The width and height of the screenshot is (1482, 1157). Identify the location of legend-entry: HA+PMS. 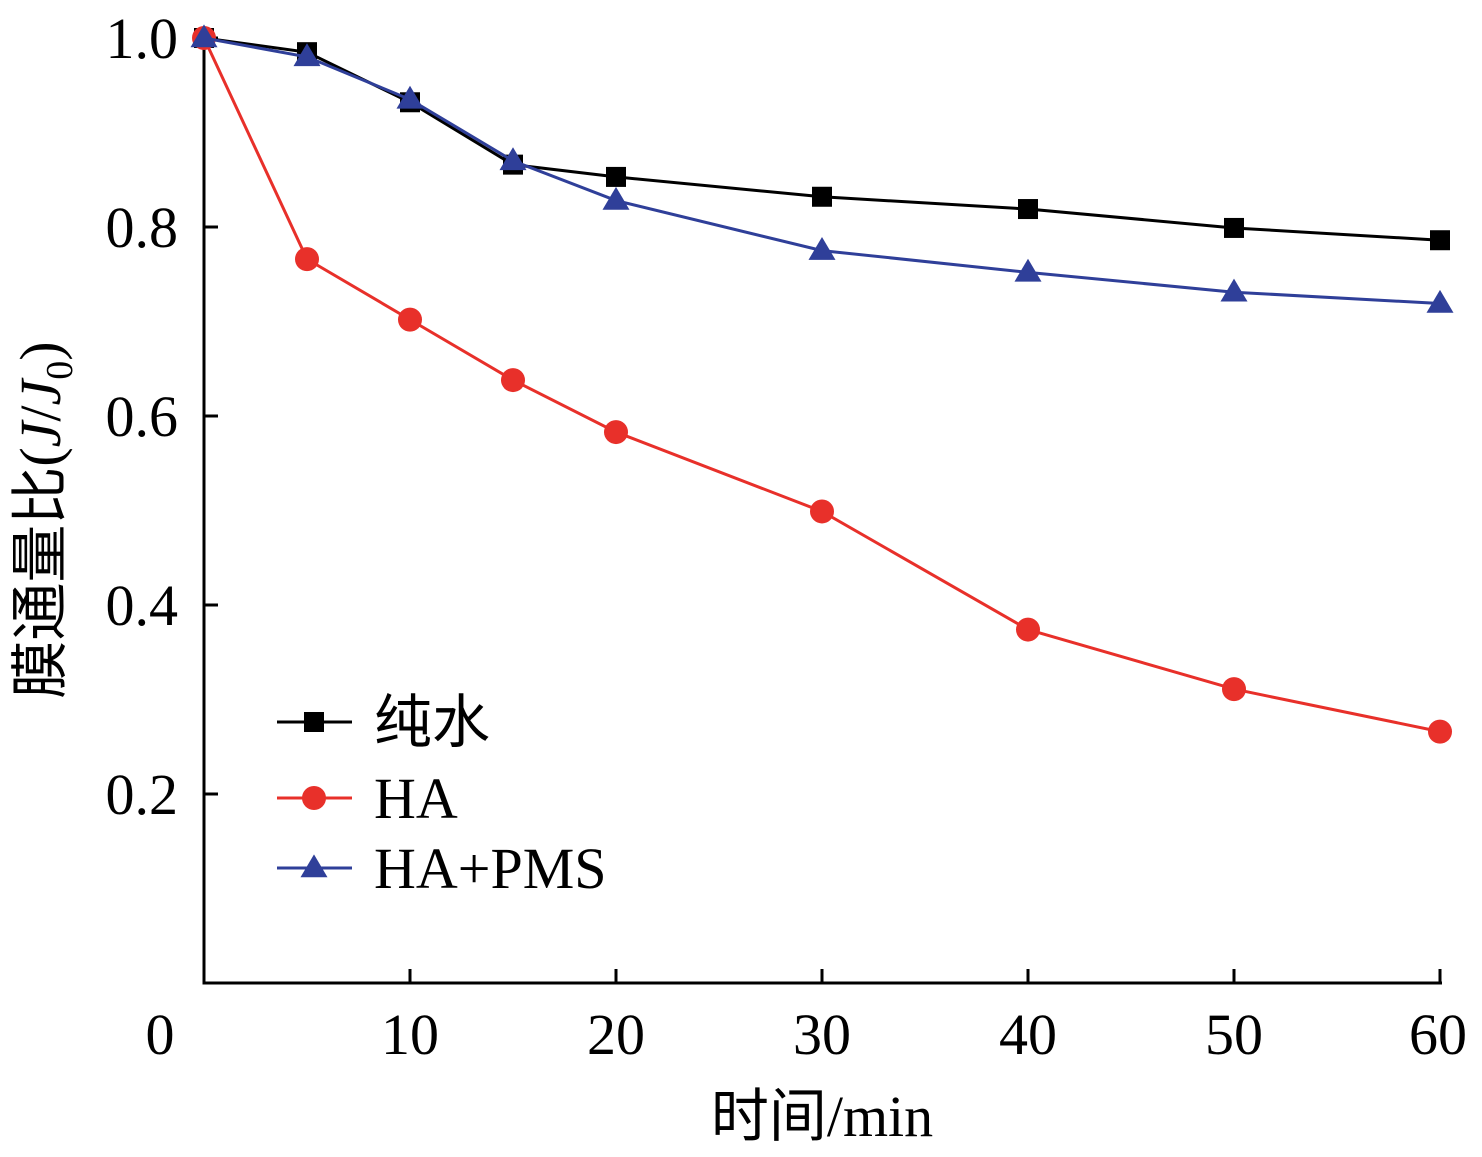
(442, 868).